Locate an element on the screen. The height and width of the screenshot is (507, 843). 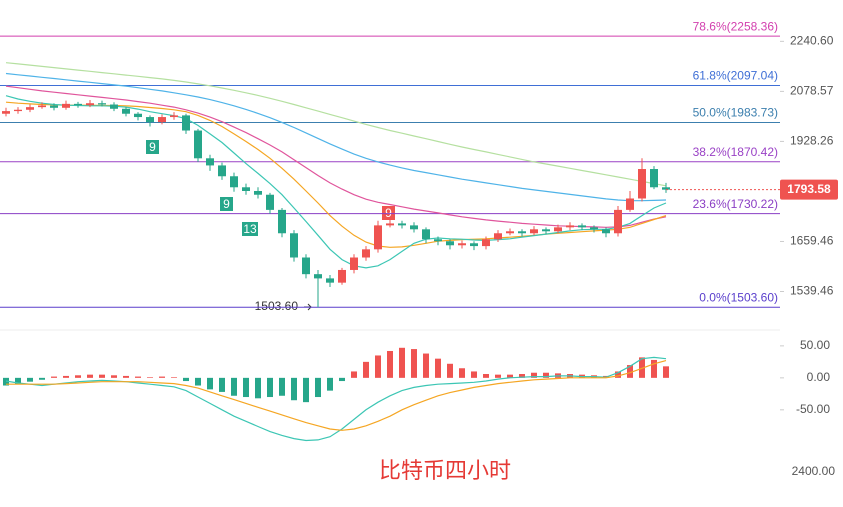
last-price-tag is located at coordinates (809, 189).